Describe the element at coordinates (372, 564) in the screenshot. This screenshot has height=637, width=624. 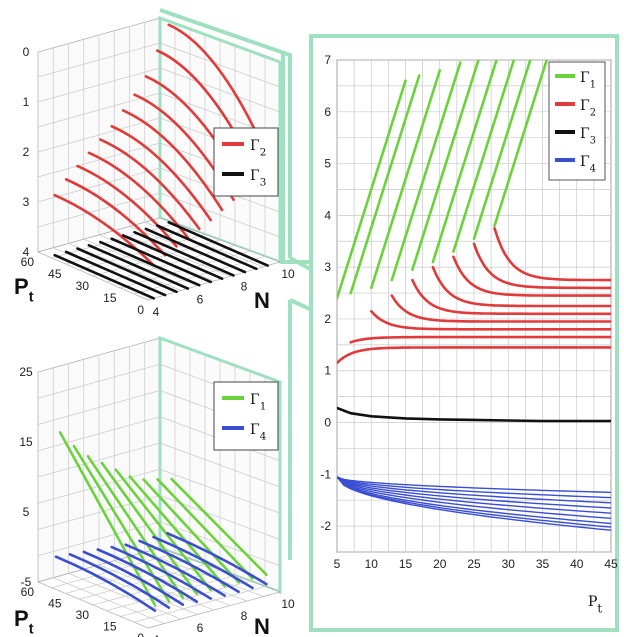
I see `x-tick-label: 10` at that location.